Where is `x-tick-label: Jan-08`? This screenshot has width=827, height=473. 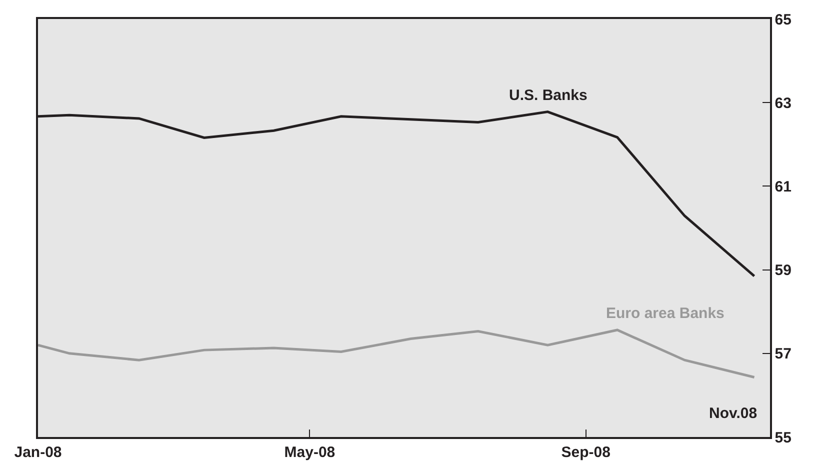
x-tick-label: Jan-08 is located at coordinates (38, 452).